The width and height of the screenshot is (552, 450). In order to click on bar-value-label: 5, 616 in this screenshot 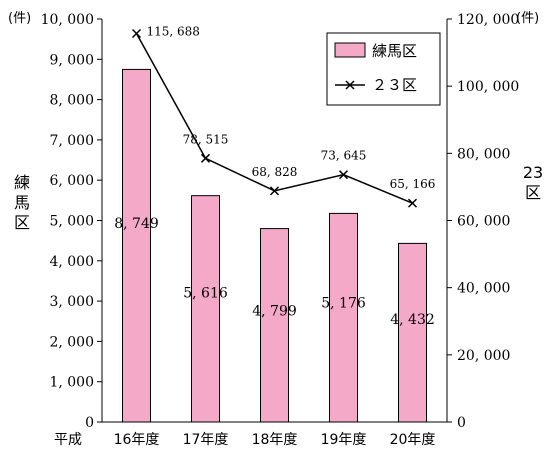, I will do `click(205, 294)`.